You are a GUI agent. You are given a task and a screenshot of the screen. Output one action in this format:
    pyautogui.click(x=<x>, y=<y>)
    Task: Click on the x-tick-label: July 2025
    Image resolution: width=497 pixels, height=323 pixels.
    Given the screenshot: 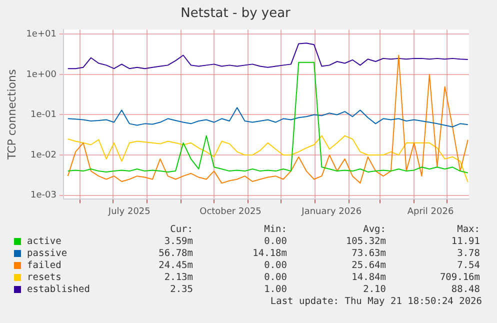 What is the action you would take?
    pyautogui.click(x=128, y=211)
    